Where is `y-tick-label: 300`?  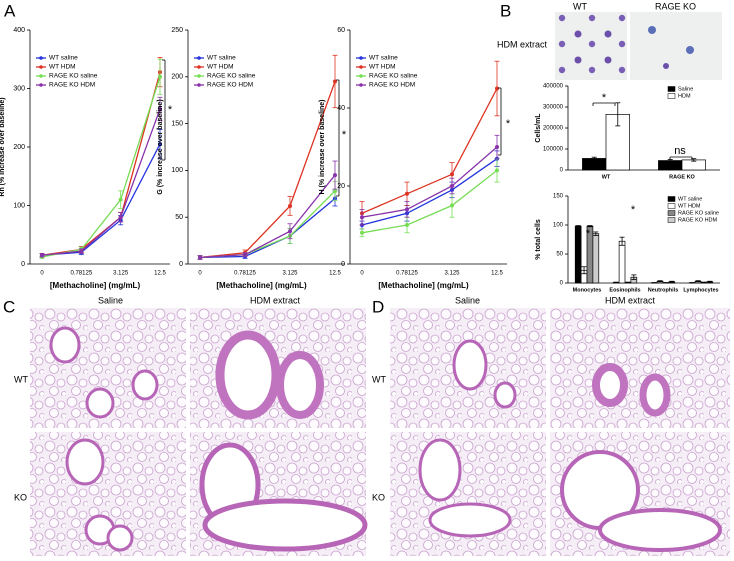
y-tick-label: 300 is located at coordinates (19, 88).